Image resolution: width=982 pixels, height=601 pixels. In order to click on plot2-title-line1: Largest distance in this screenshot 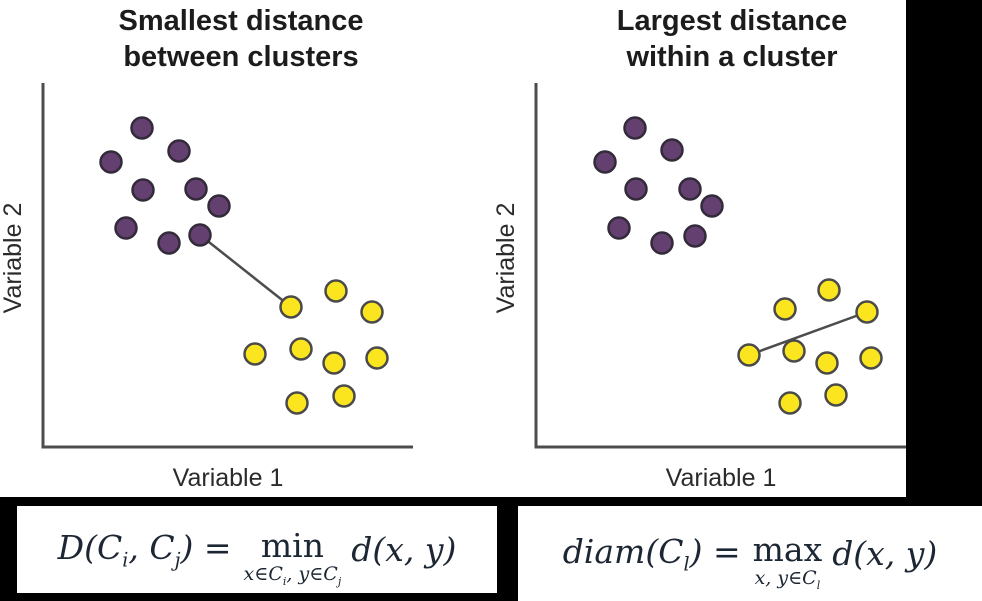, I will do `click(732, 21)`.